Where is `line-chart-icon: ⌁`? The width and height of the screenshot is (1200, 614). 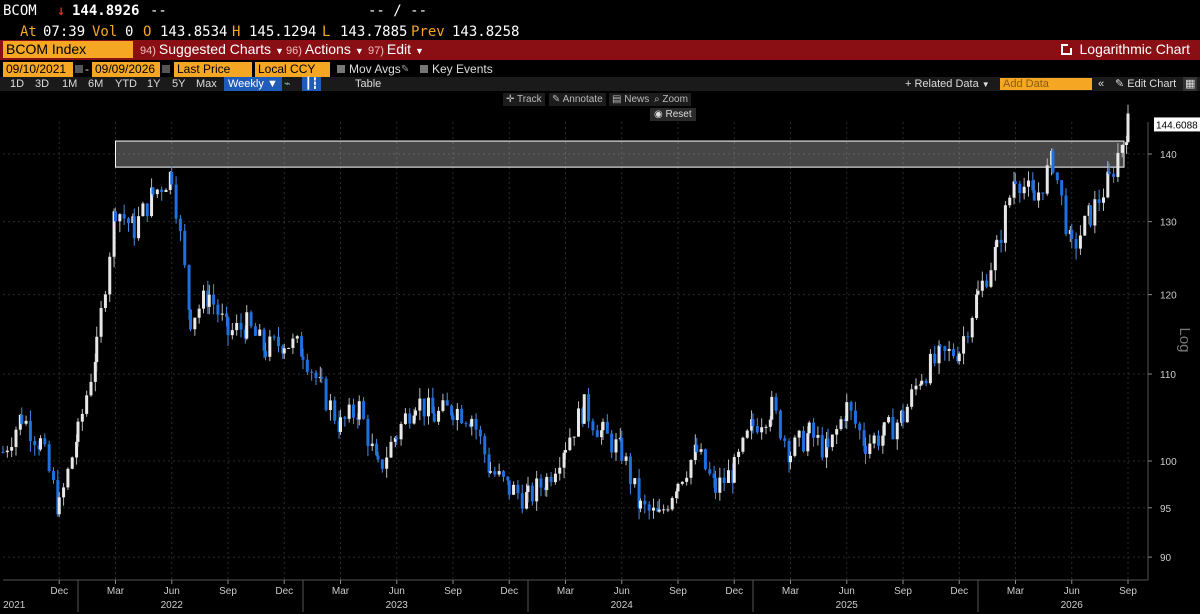
line-chart-icon: ⌁ is located at coordinates (287, 84).